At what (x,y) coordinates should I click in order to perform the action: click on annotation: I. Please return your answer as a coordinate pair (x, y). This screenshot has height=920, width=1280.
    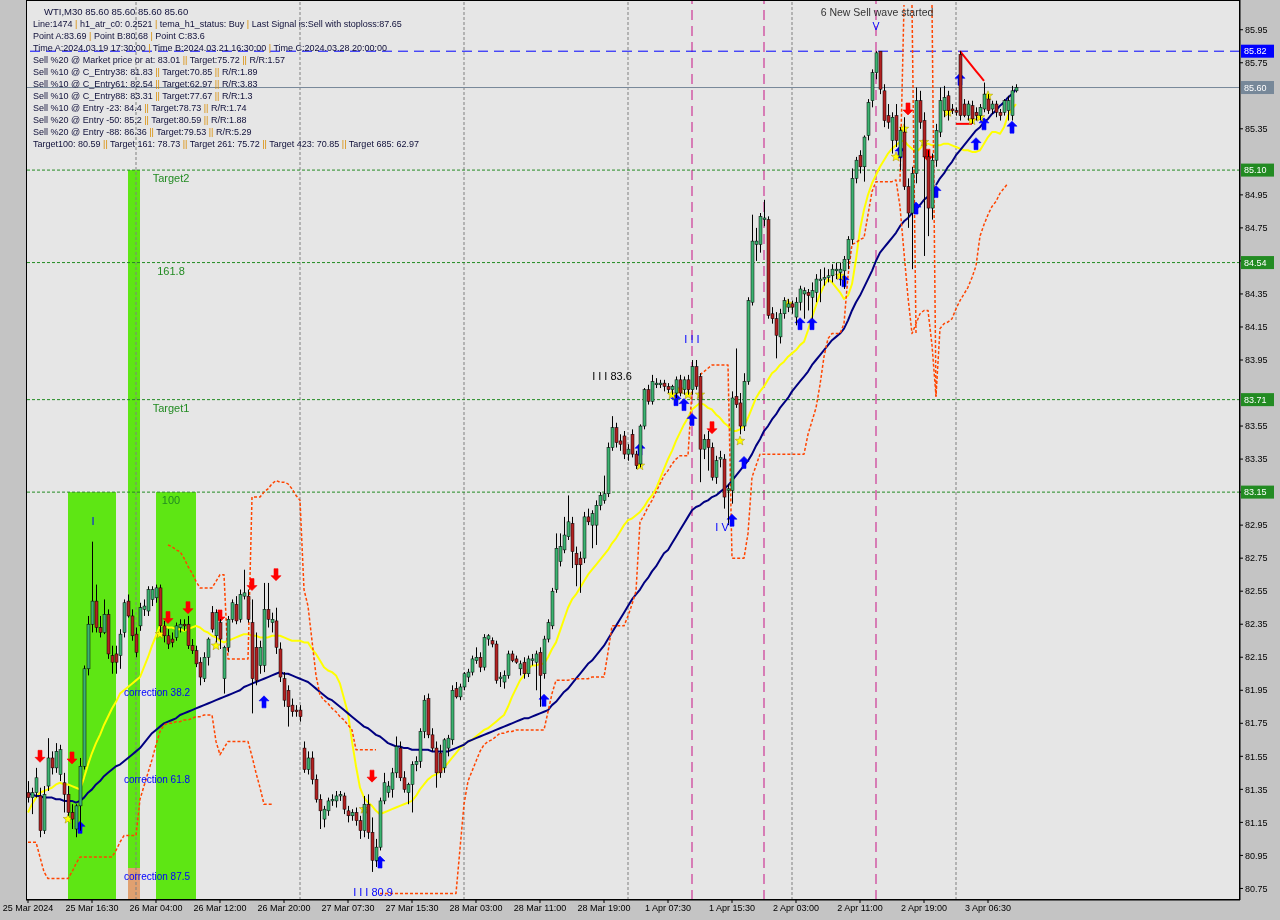
    Looking at the image, I should click on (93, 521).